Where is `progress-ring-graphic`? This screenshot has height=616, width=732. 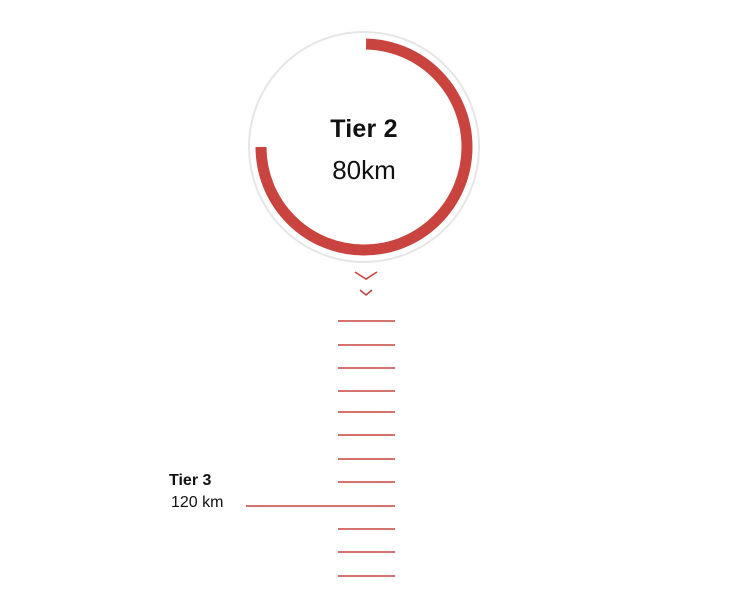
progress-ring-graphic is located at coordinates (364, 147).